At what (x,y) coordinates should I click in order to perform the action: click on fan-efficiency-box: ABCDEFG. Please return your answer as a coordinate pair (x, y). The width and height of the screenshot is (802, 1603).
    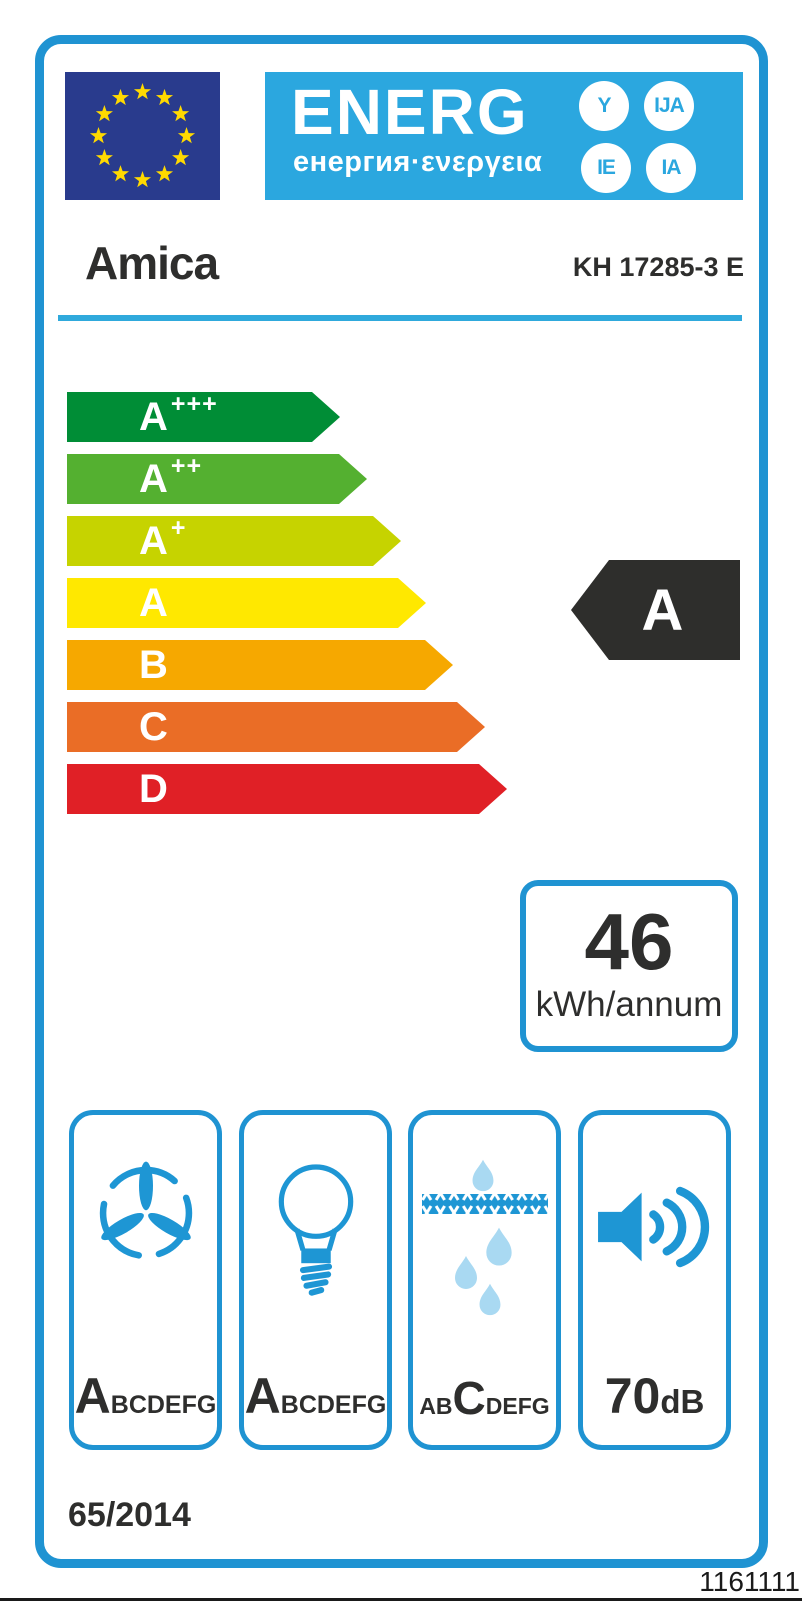
    Looking at the image, I should click on (145, 1280).